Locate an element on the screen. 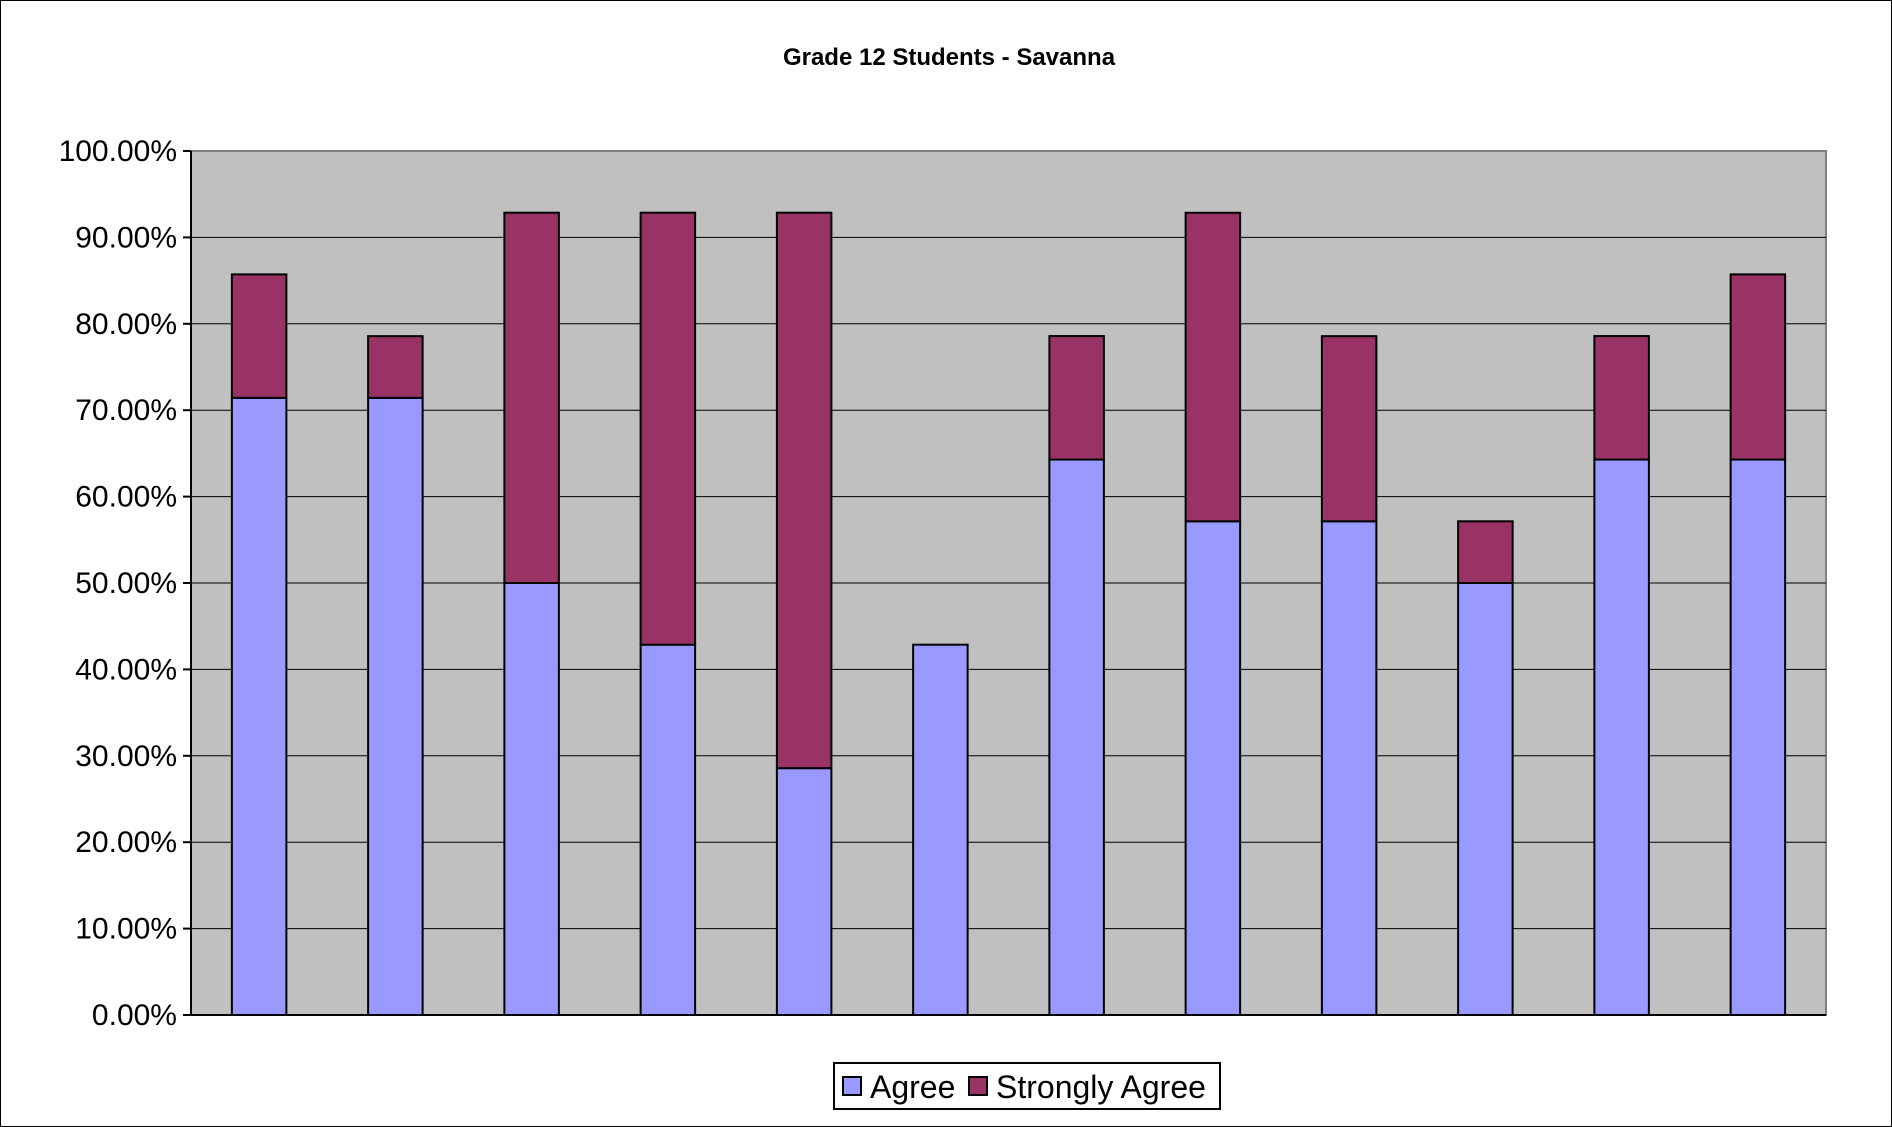 Image resolution: width=1892 pixels, height=1127 pixels. chart-title: Grade 12 Students - Savanna is located at coordinates (949, 57).